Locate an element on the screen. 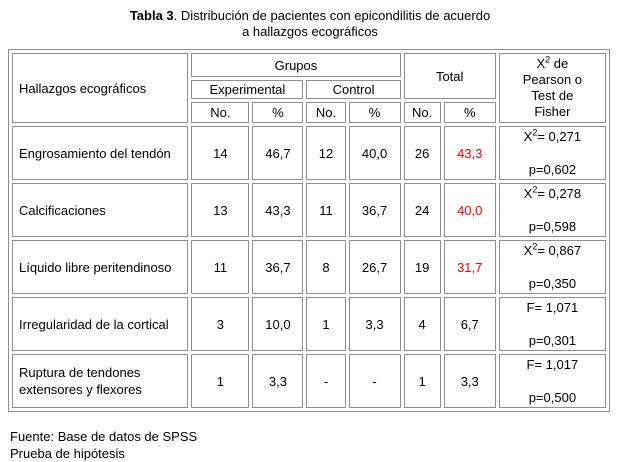 The image size is (620, 462). column-header-statistic: X2 de Pearson o Test de Fisher is located at coordinates (552, 88).